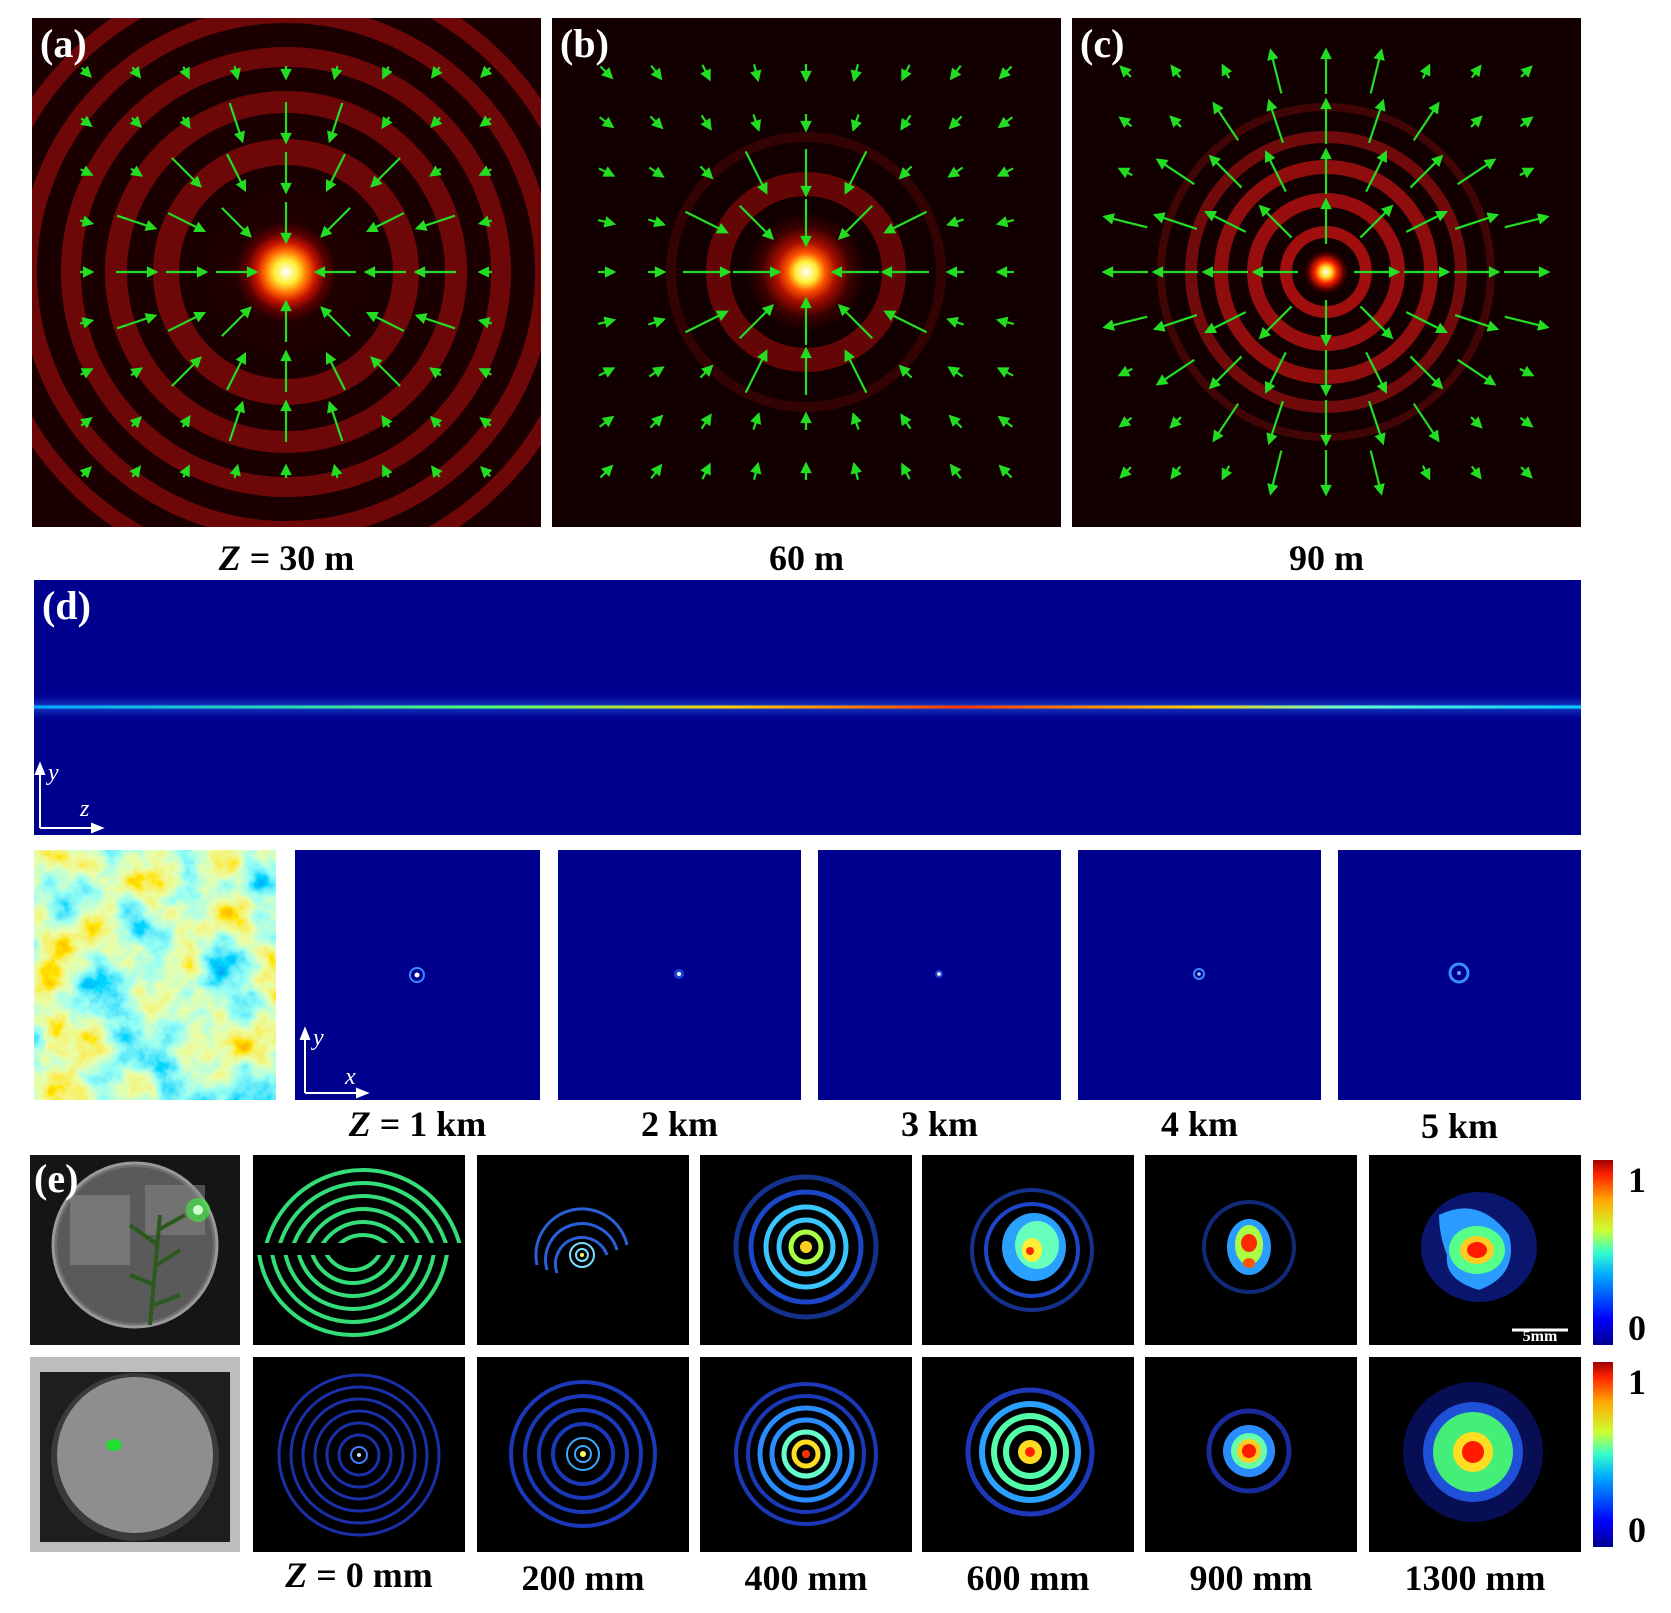 This screenshot has width=1671, height=1613. I want to click on panel-5km, so click(1459, 975).